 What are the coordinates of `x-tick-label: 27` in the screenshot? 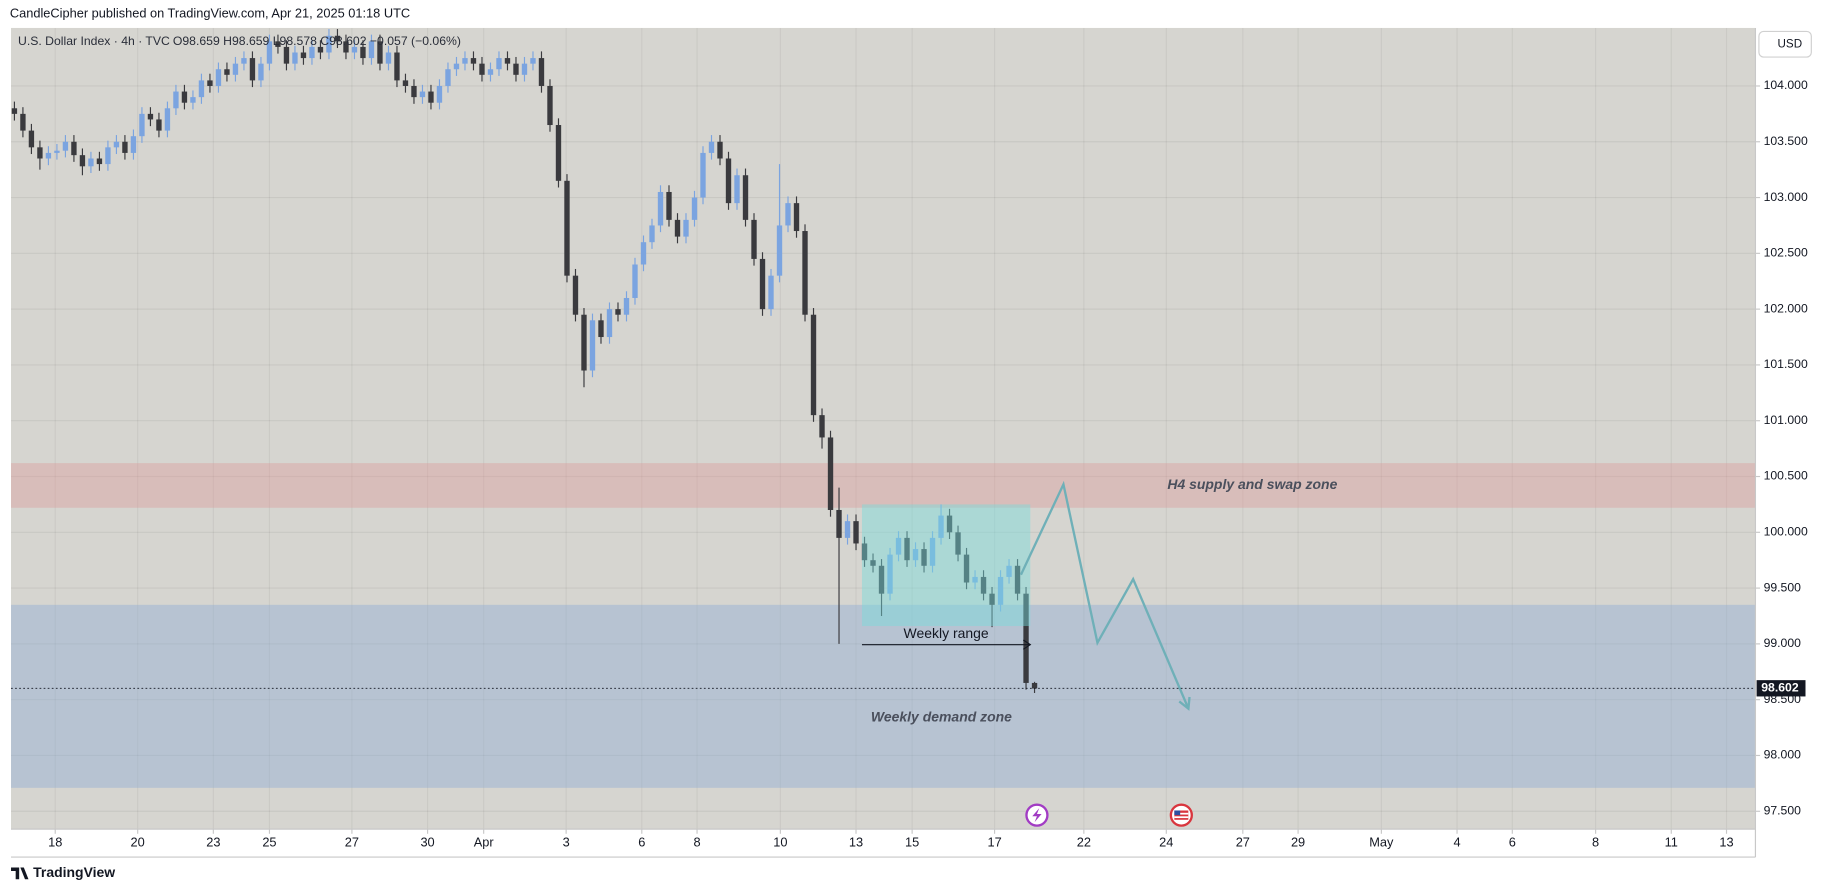 It's located at (352, 841).